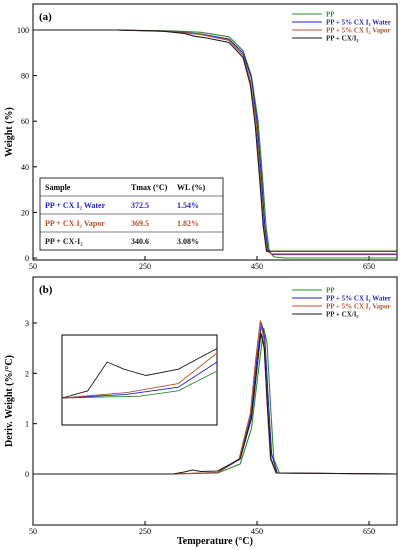 The image size is (403, 550). Describe the element at coordinates (9, 401) in the screenshot. I see `y-axis-label-b: Deriv. Weight (%/°C)` at that location.